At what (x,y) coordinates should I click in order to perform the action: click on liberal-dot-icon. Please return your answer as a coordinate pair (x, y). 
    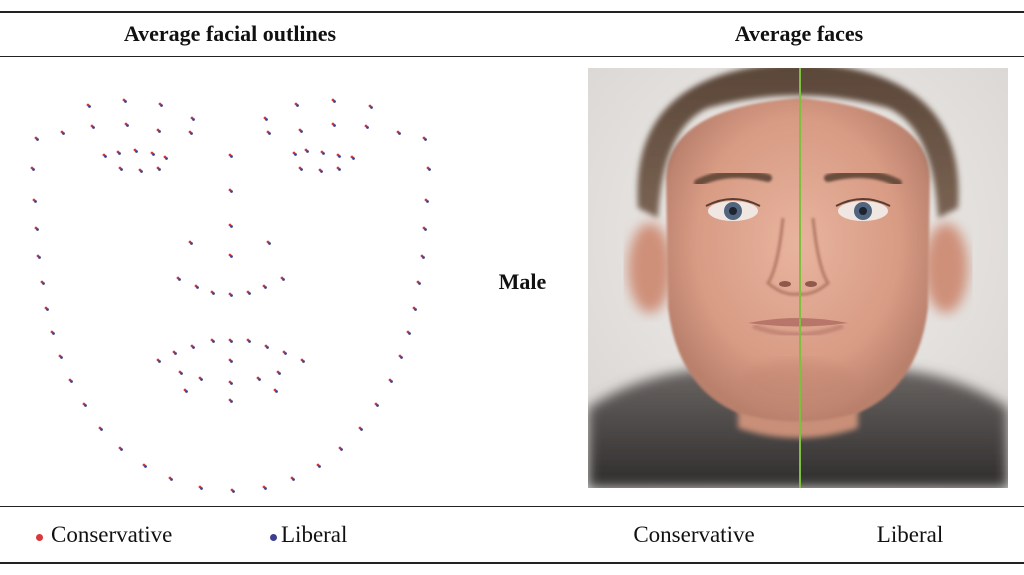
    Looking at the image, I should click on (273, 538).